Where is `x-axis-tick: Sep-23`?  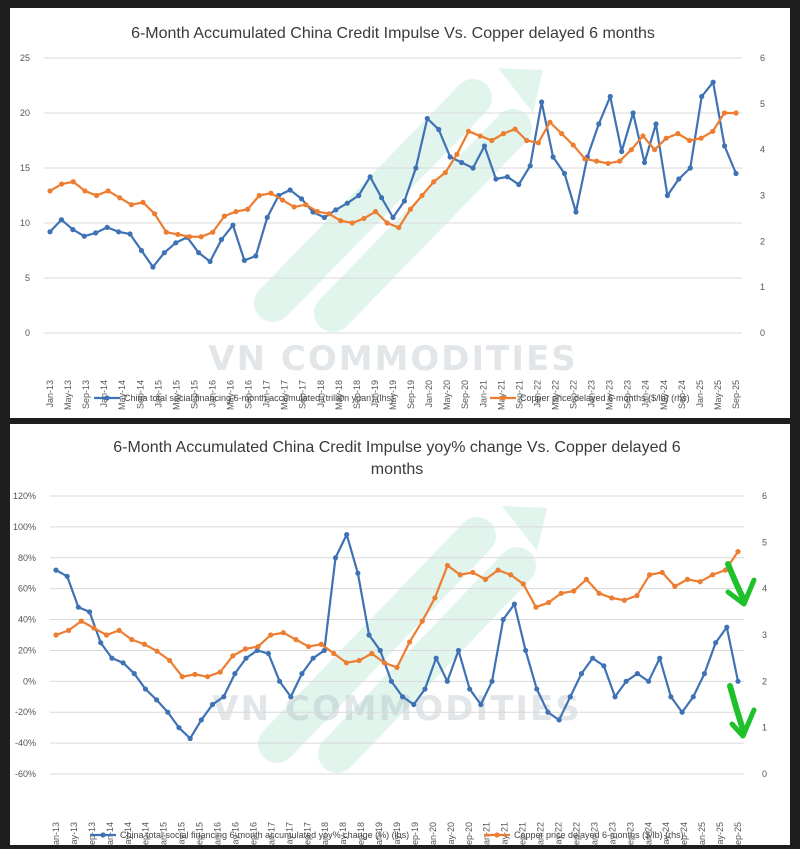
x-axis-tick: Sep-23 is located at coordinates (630, 833).